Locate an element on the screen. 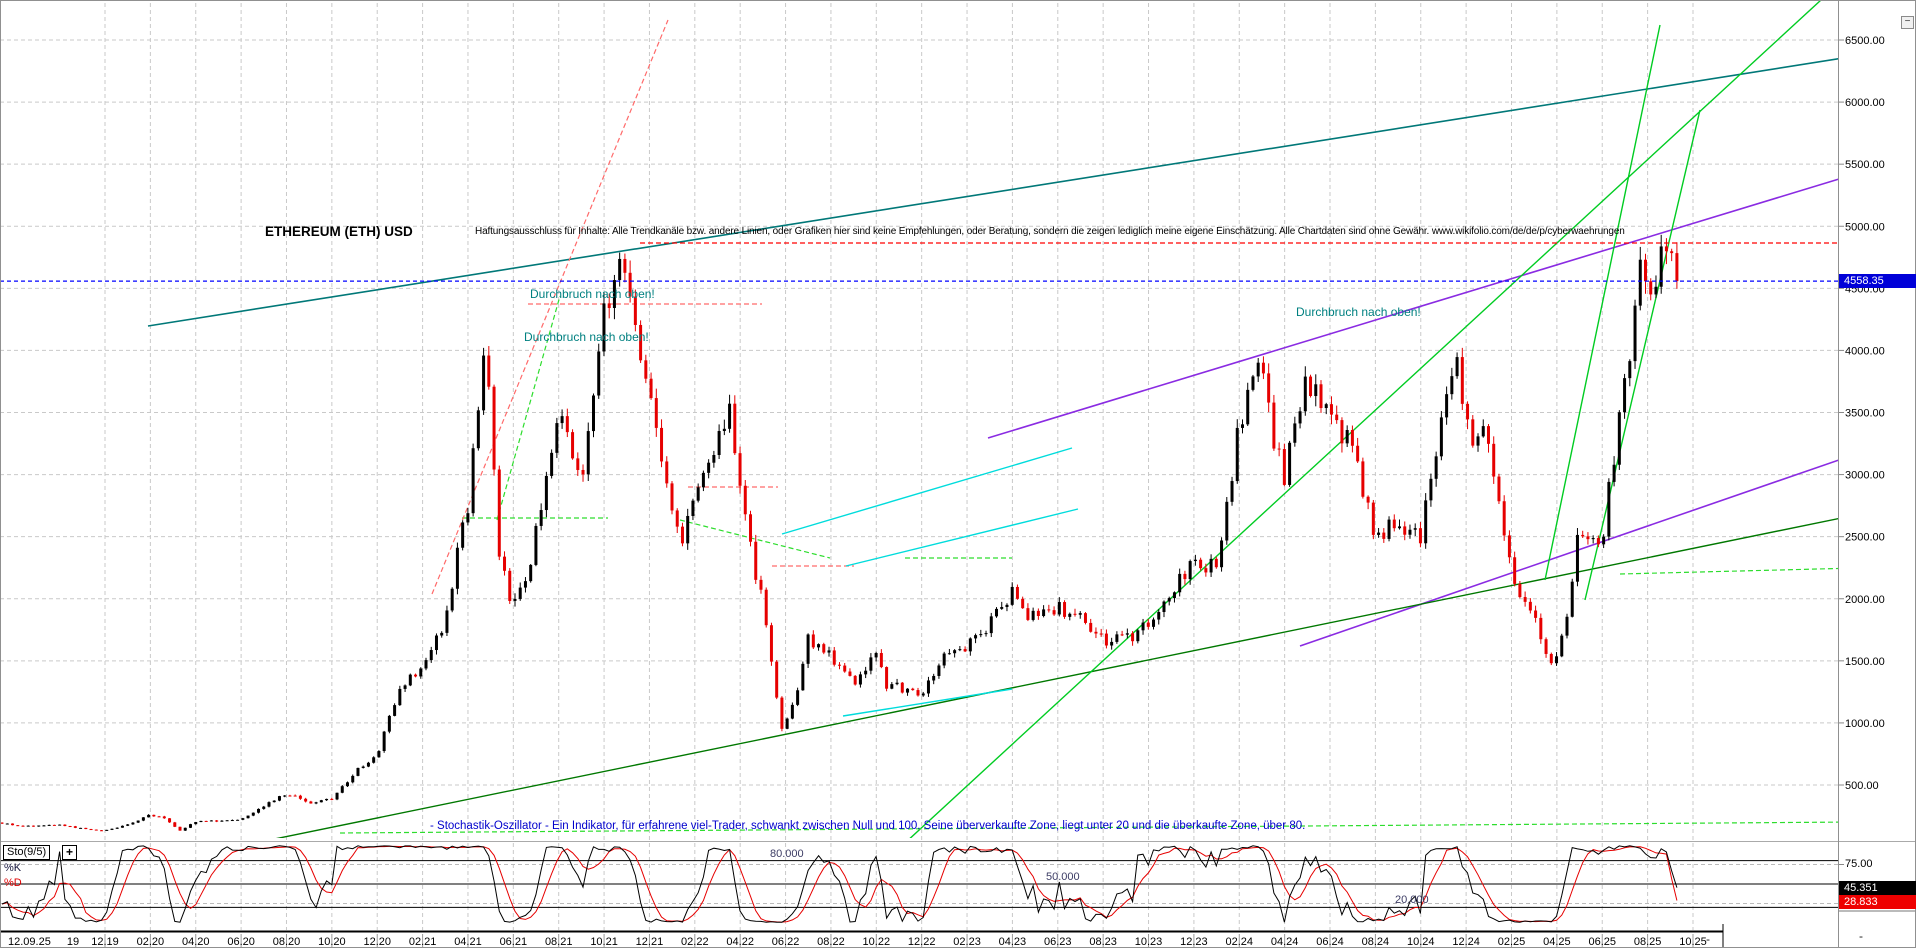 This screenshot has height=948, width=1916. date-axis-label: 04.20 is located at coordinates (196, 942).